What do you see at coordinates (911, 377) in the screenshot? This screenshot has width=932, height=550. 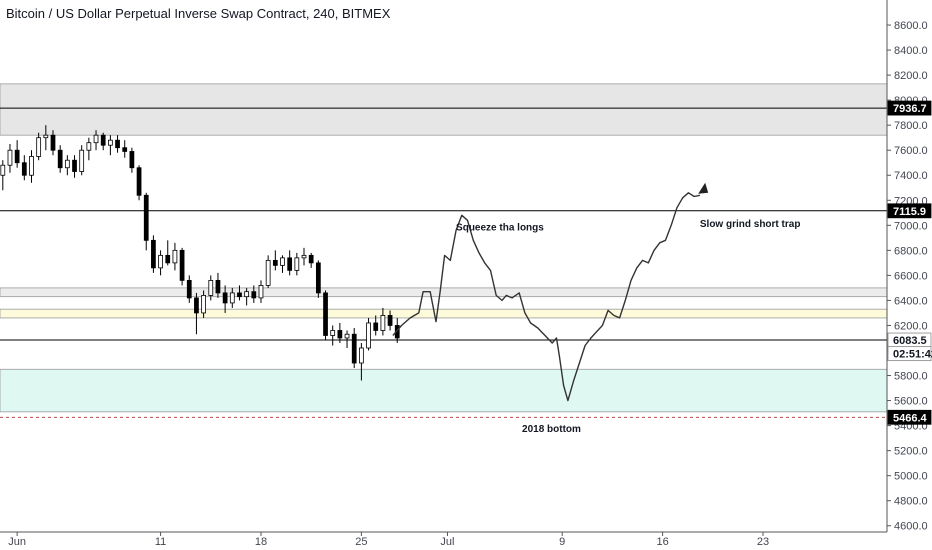 I see `y-tick-label: 5800.0` at bounding box center [911, 377].